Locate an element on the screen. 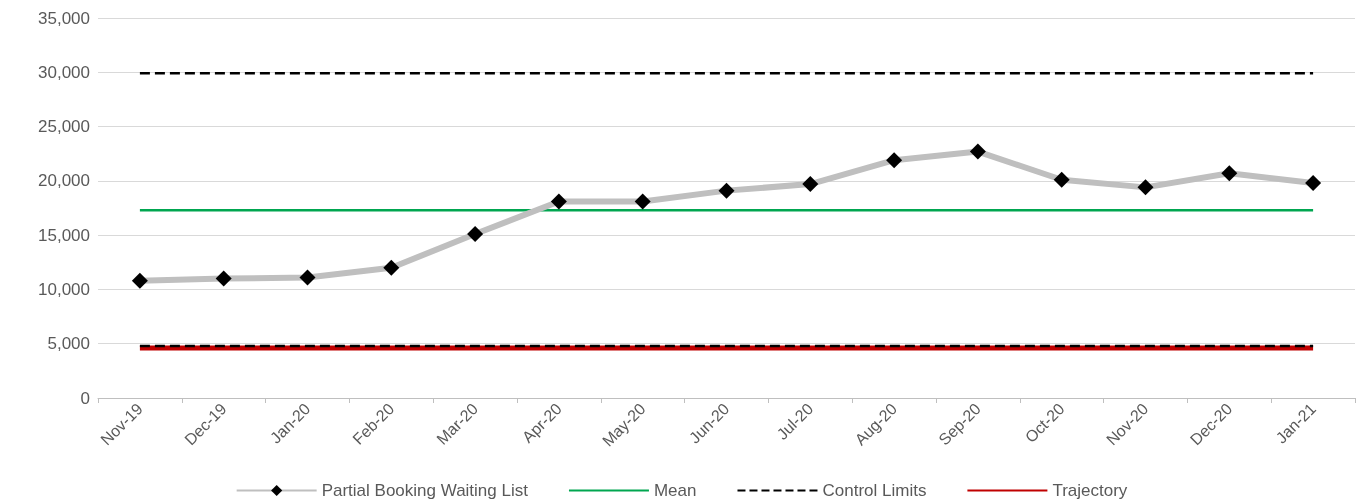 Image resolution: width=1363 pixels, height=504 pixels. y-tick-label: 20,000 is located at coordinates (64, 181).